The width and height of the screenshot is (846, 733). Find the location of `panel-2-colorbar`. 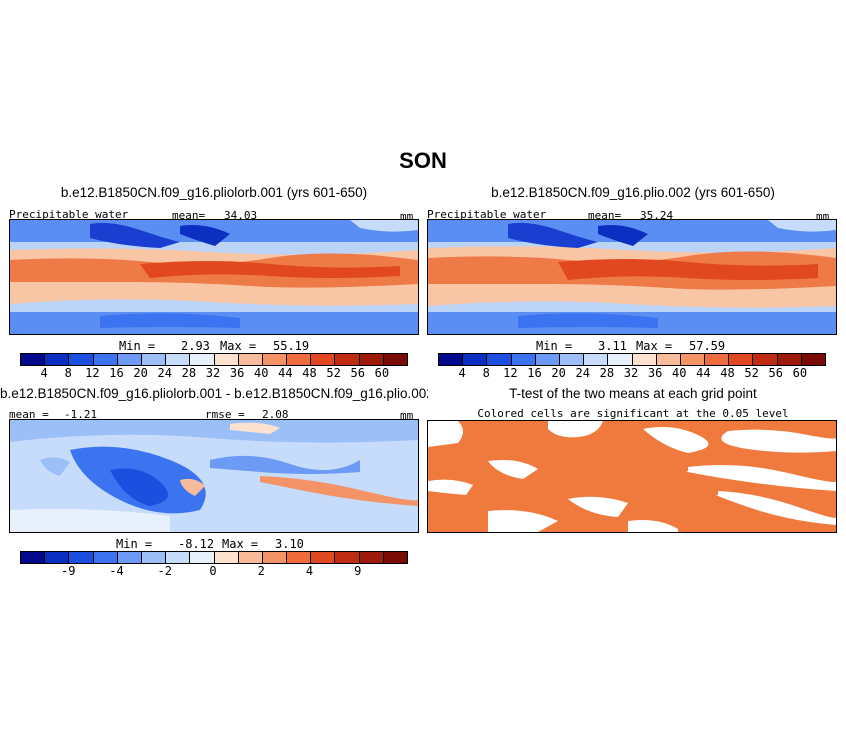

panel-2-colorbar is located at coordinates (632, 359).